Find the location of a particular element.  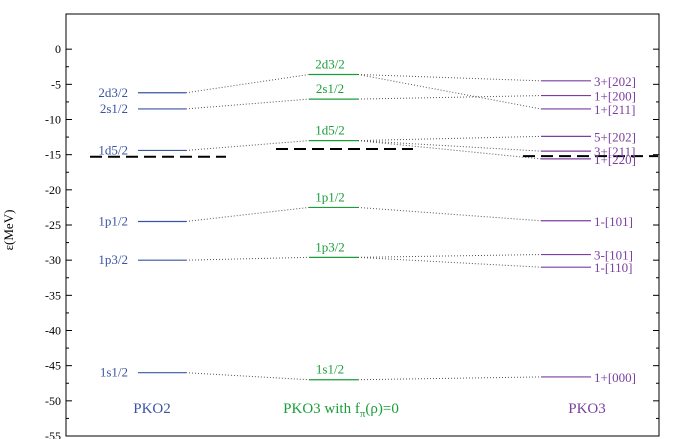

column-label-PKO3_fpi0: PKO3 with fπ(ρ)=0 is located at coordinates (341, 410).